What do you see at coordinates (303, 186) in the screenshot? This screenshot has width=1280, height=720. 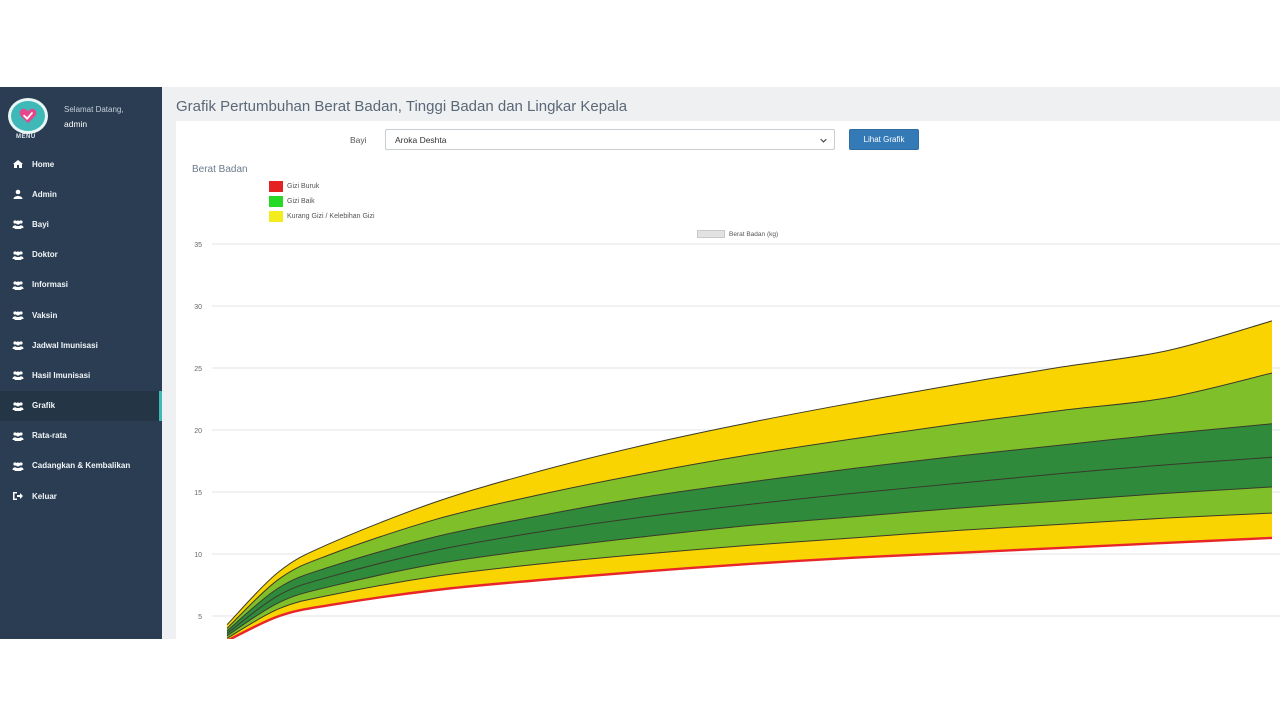 I see `legend-label: Gizi Buruk` at bounding box center [303, 186].